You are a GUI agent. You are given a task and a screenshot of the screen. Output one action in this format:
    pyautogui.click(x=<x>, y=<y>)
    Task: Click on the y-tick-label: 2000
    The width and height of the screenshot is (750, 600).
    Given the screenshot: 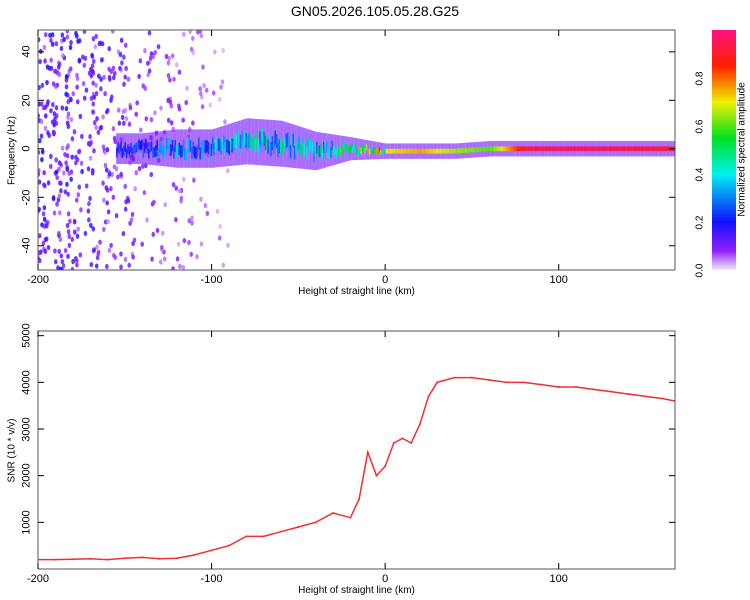 What is the action you would take?
    pyautogui.click(x=26, y=475)
    